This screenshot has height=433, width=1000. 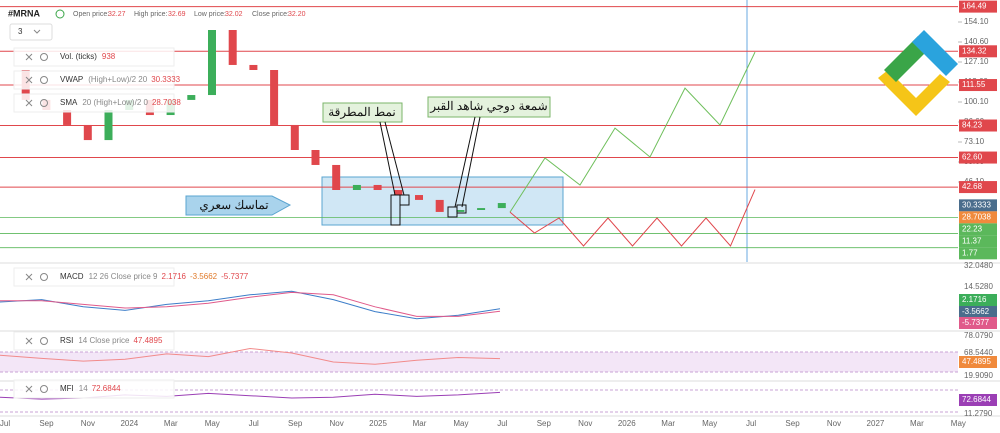 What do you see at coordinates (37, 31) in the screenshot?
I see `dropdown-icon` at bounding box center [37, 31].